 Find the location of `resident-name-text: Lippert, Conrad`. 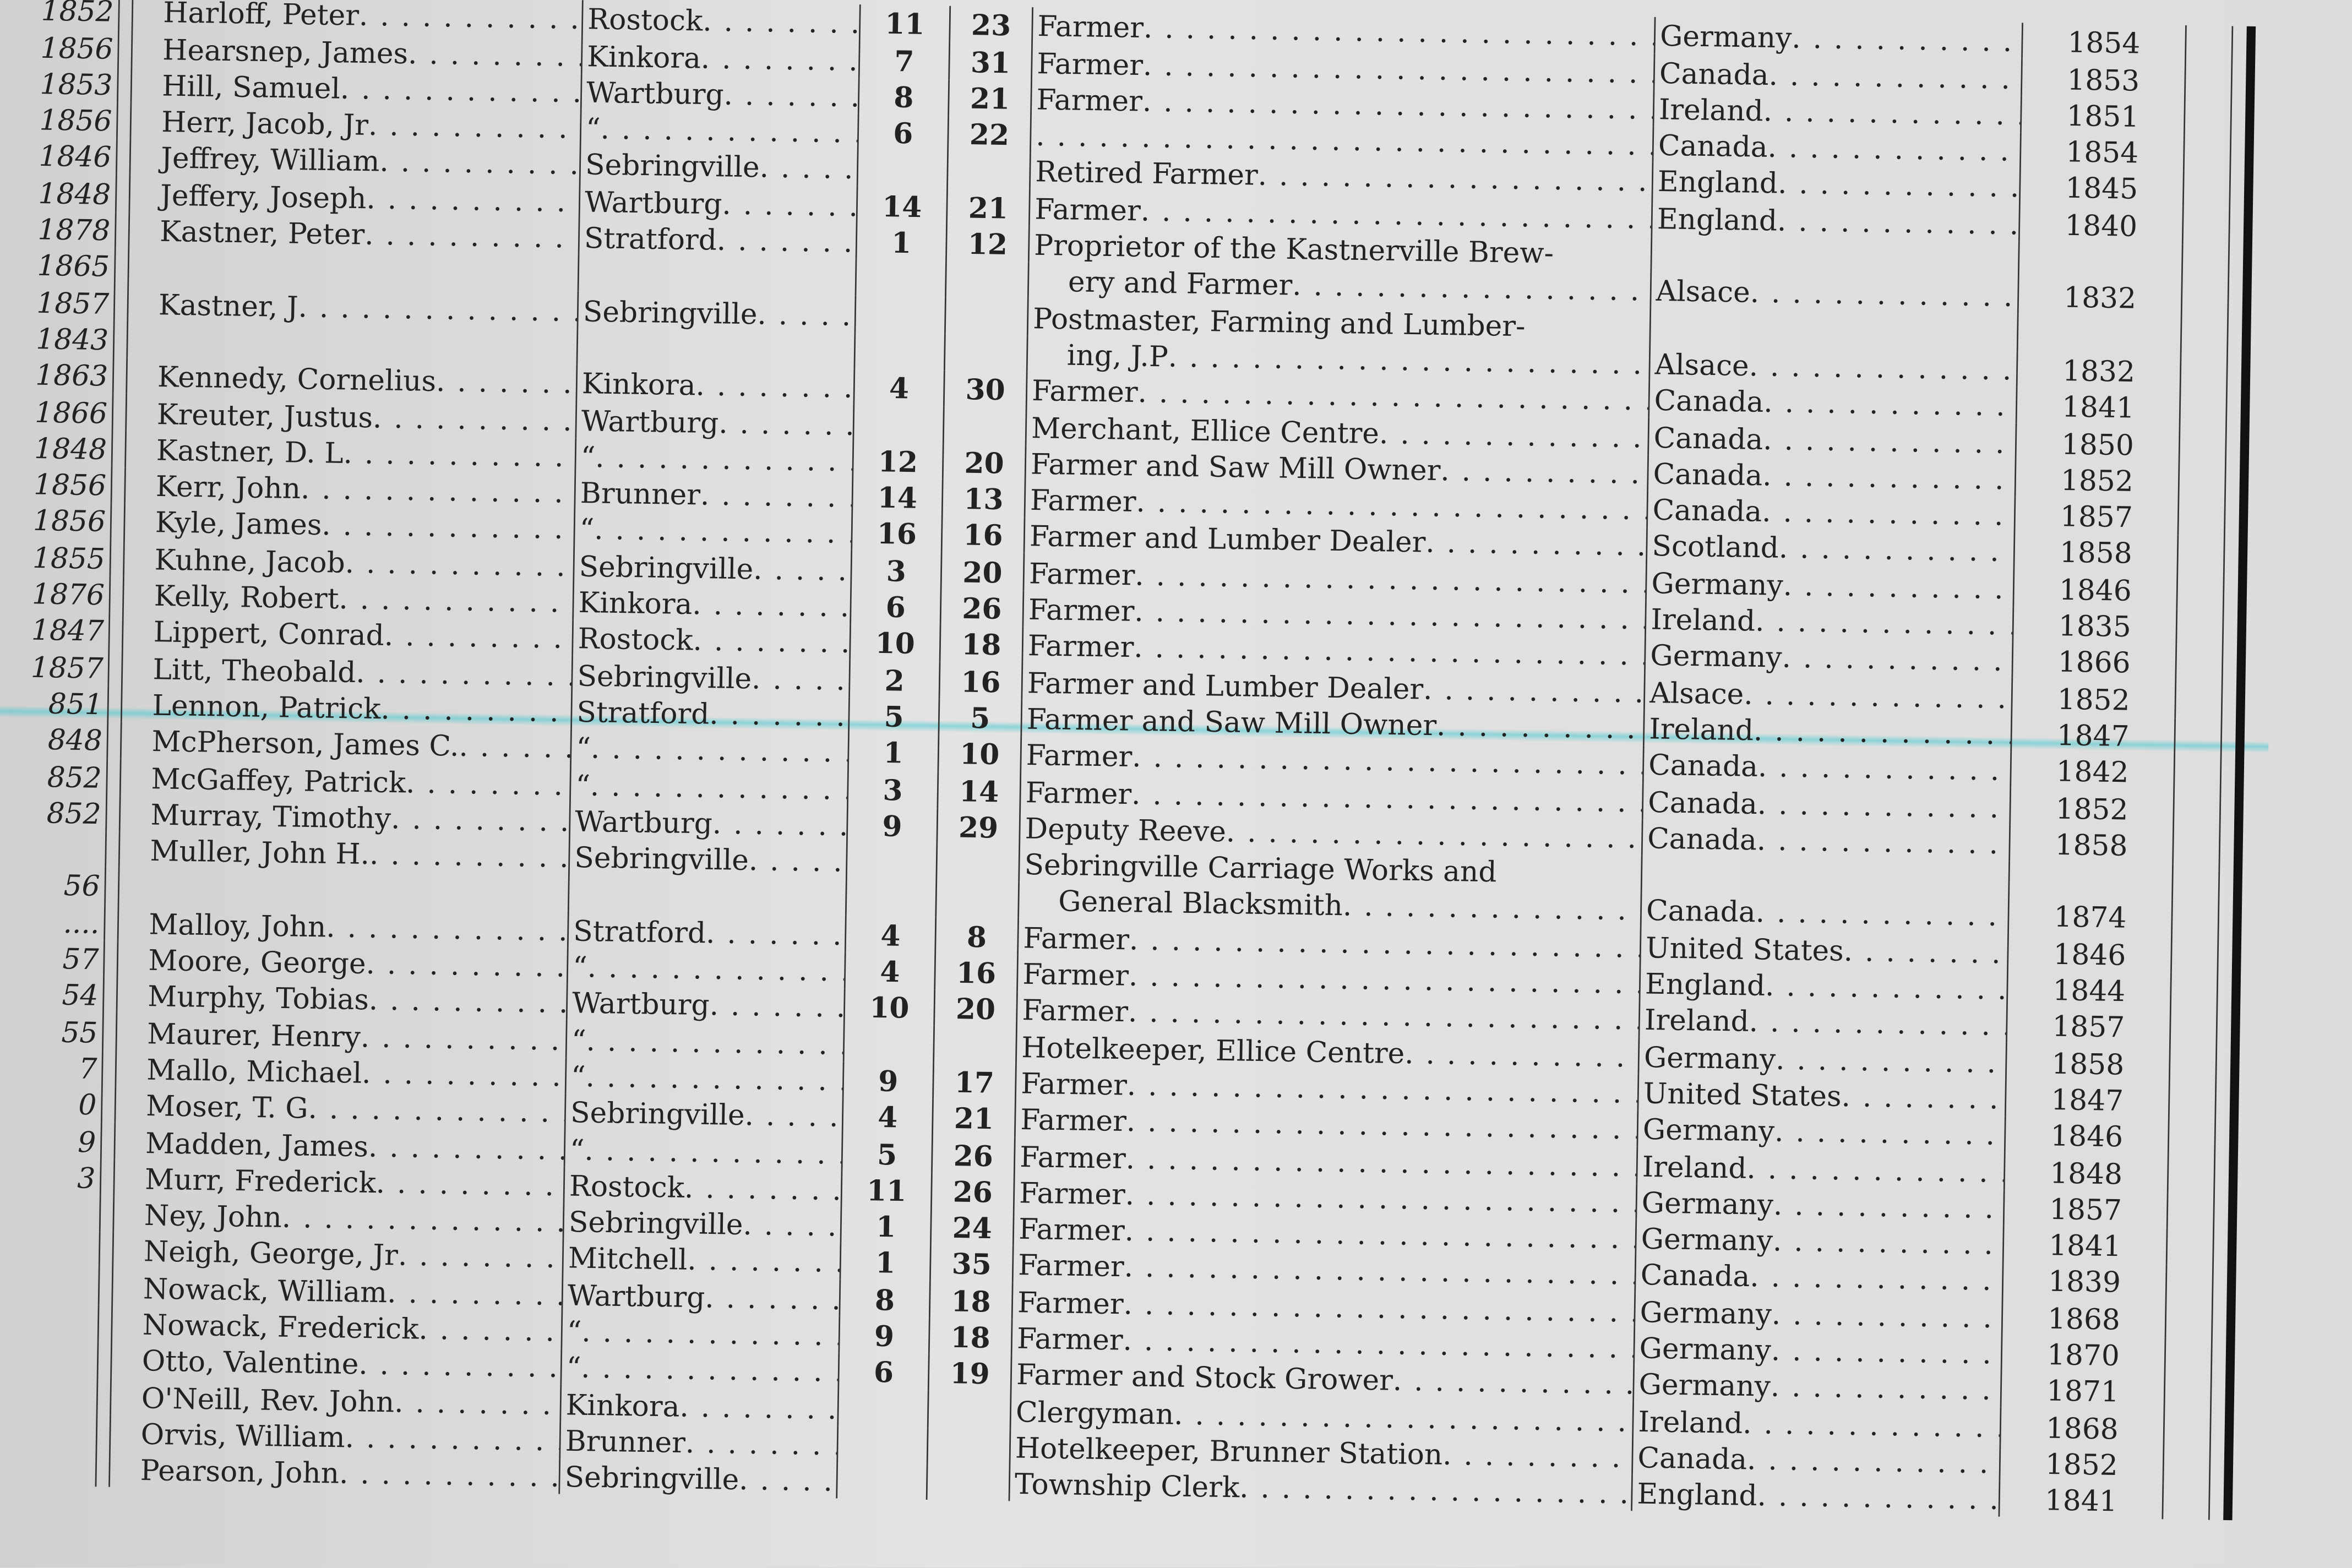

resident-name-text: Lippert, Conrad is located at coordinates (269, 635).